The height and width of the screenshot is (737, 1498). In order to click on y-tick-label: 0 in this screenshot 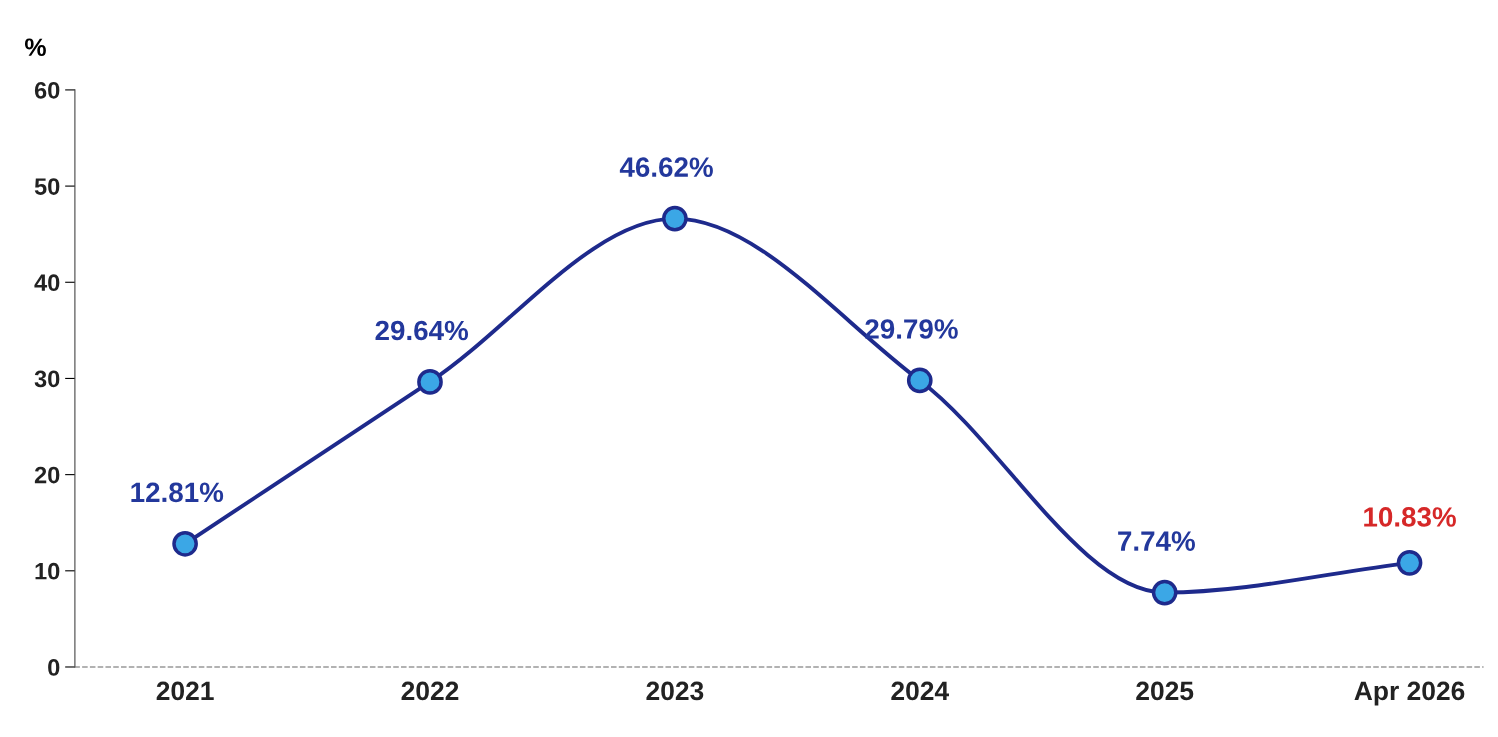, I will do `click(54, 667)`.